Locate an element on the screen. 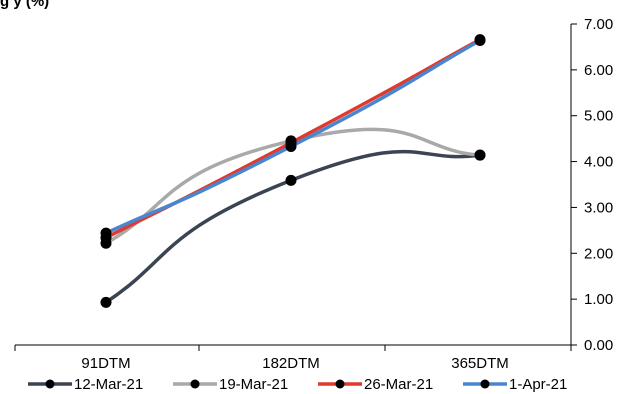  legend-item: 1-Apr-21 is located at coordinates (515, 384).